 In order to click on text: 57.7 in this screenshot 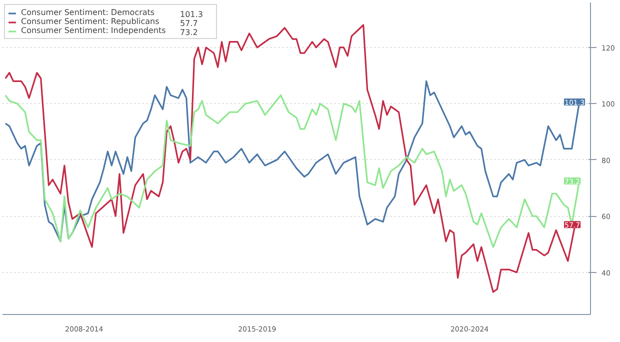, I will do `click(189, 23)`.